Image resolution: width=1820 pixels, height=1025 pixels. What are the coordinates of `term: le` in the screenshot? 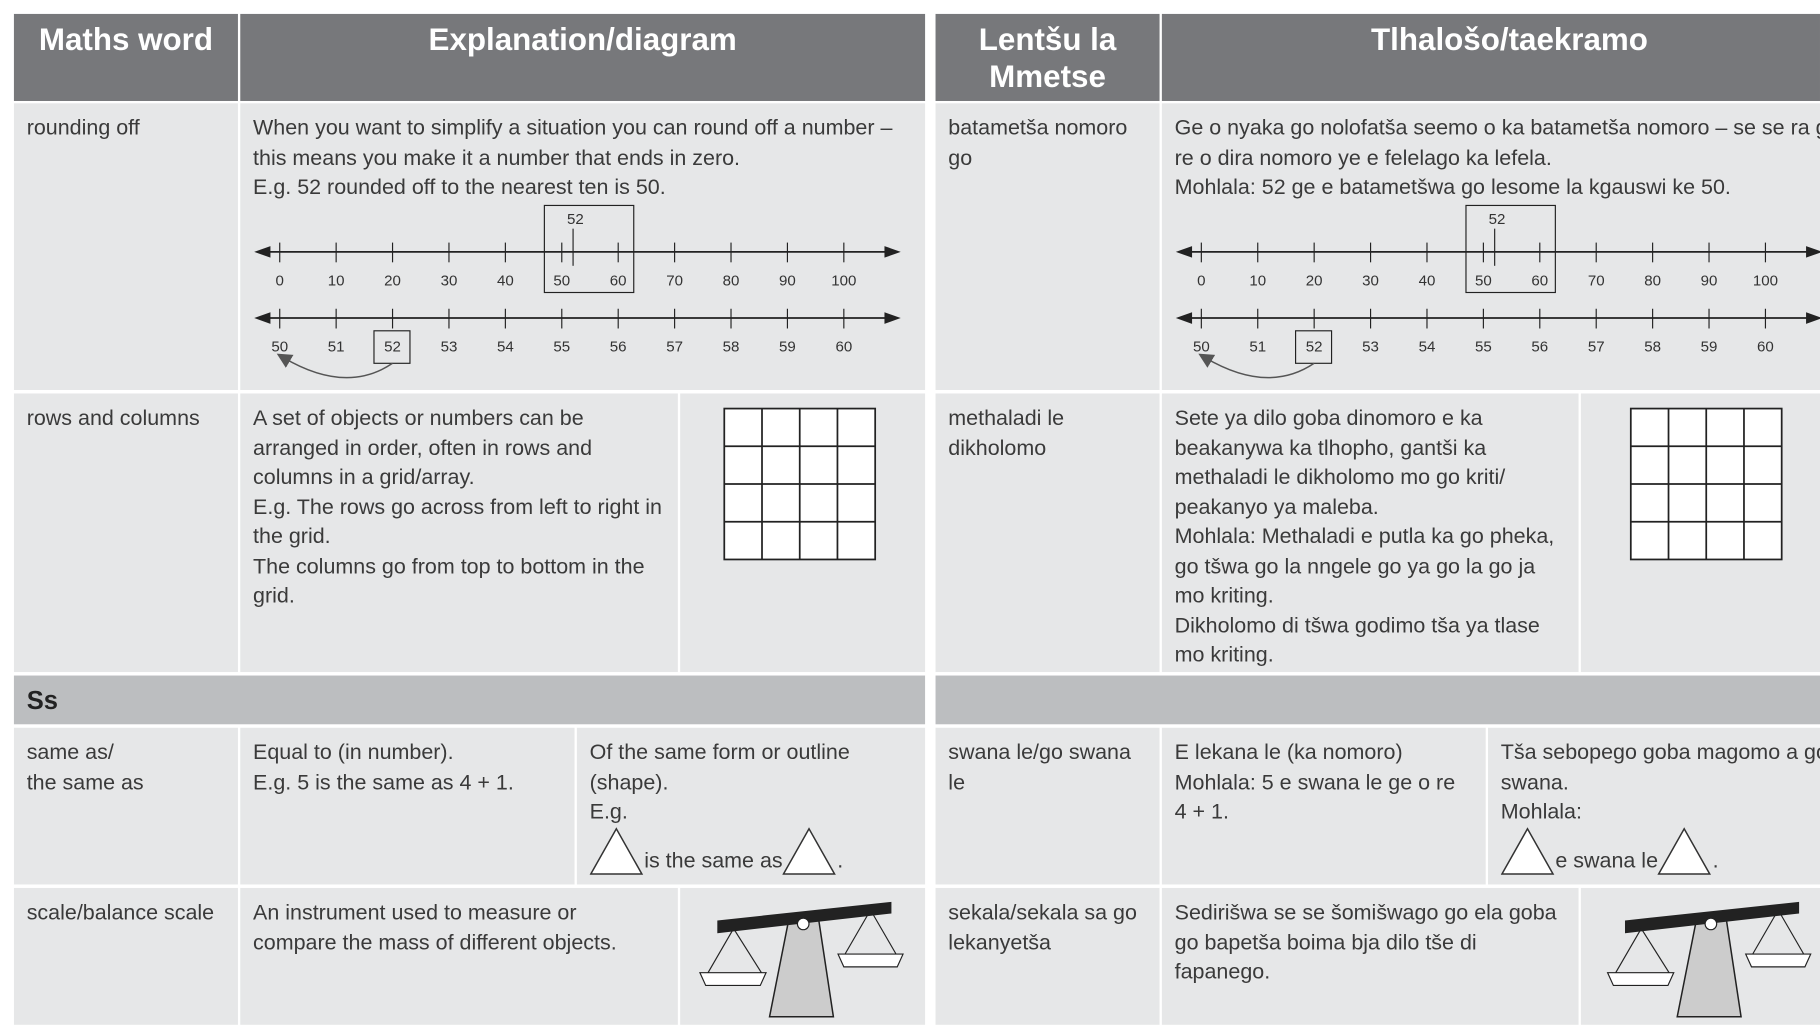 It's located at (957, 781).